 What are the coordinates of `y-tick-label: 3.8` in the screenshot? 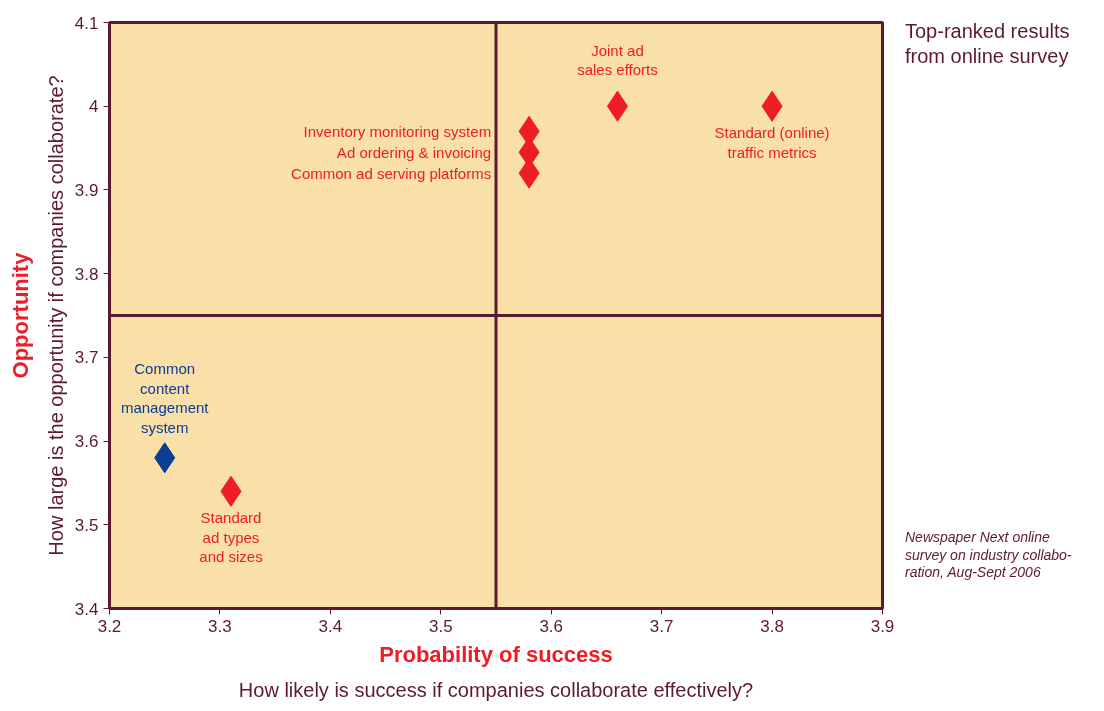 It's located at (86, 274).